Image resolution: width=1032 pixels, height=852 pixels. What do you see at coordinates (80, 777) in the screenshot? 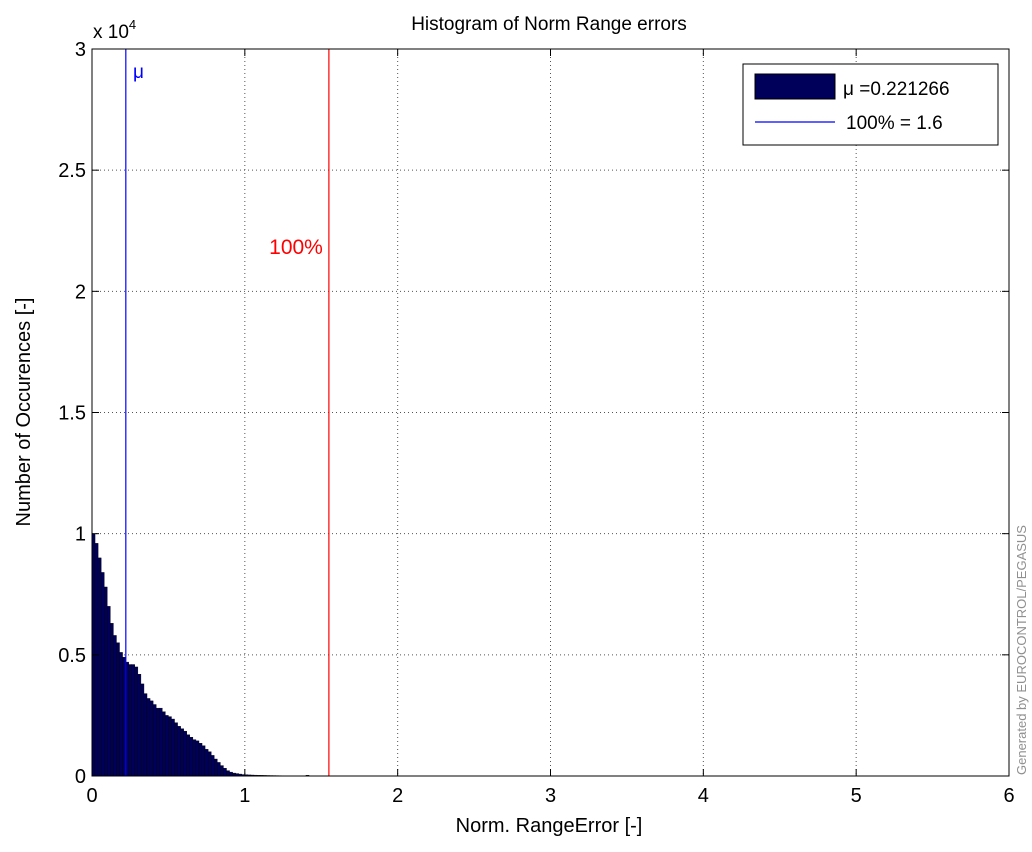
I see `y-tick-label: 0` at bounding box center [80, 777].